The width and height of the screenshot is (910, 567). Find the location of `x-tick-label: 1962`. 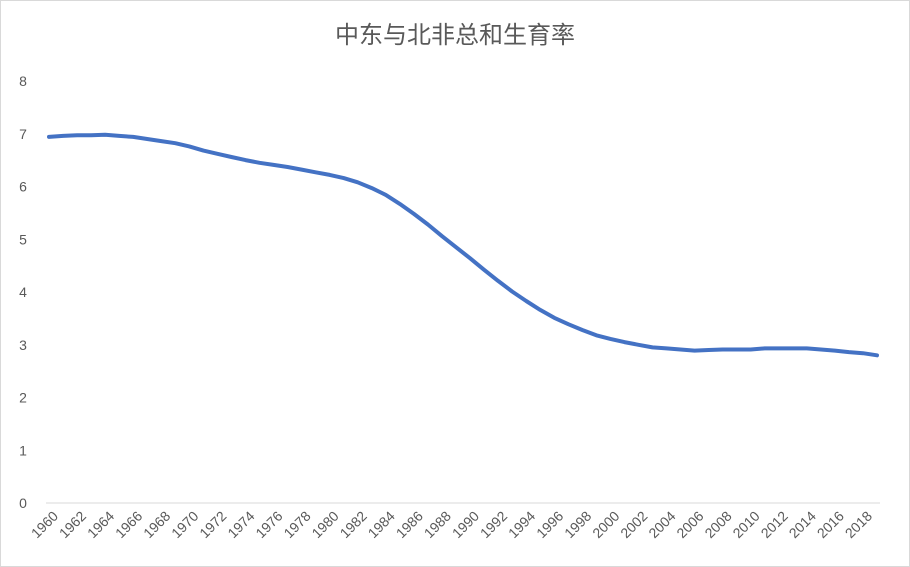

x-tick-label: 1962 is located at coordinates (72, 524).